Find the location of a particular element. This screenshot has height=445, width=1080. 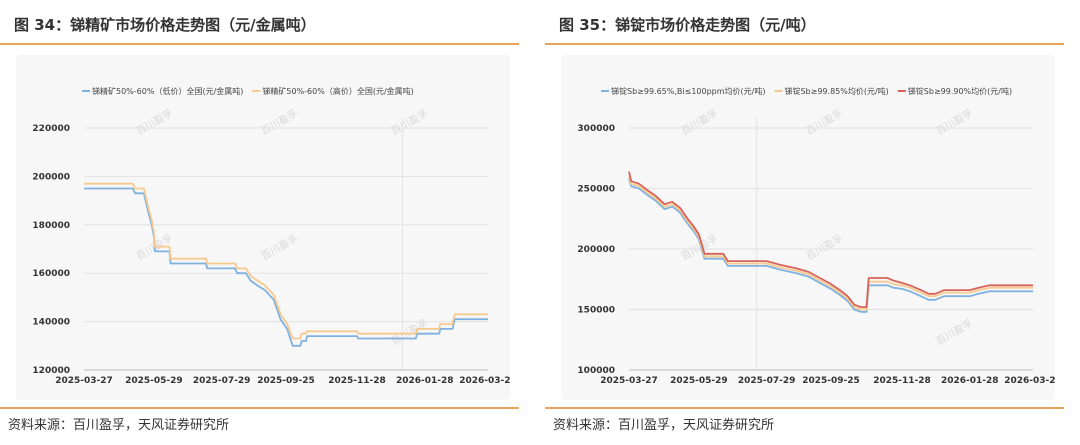

figure-35-top-rule is located at coordinates (804, 44).